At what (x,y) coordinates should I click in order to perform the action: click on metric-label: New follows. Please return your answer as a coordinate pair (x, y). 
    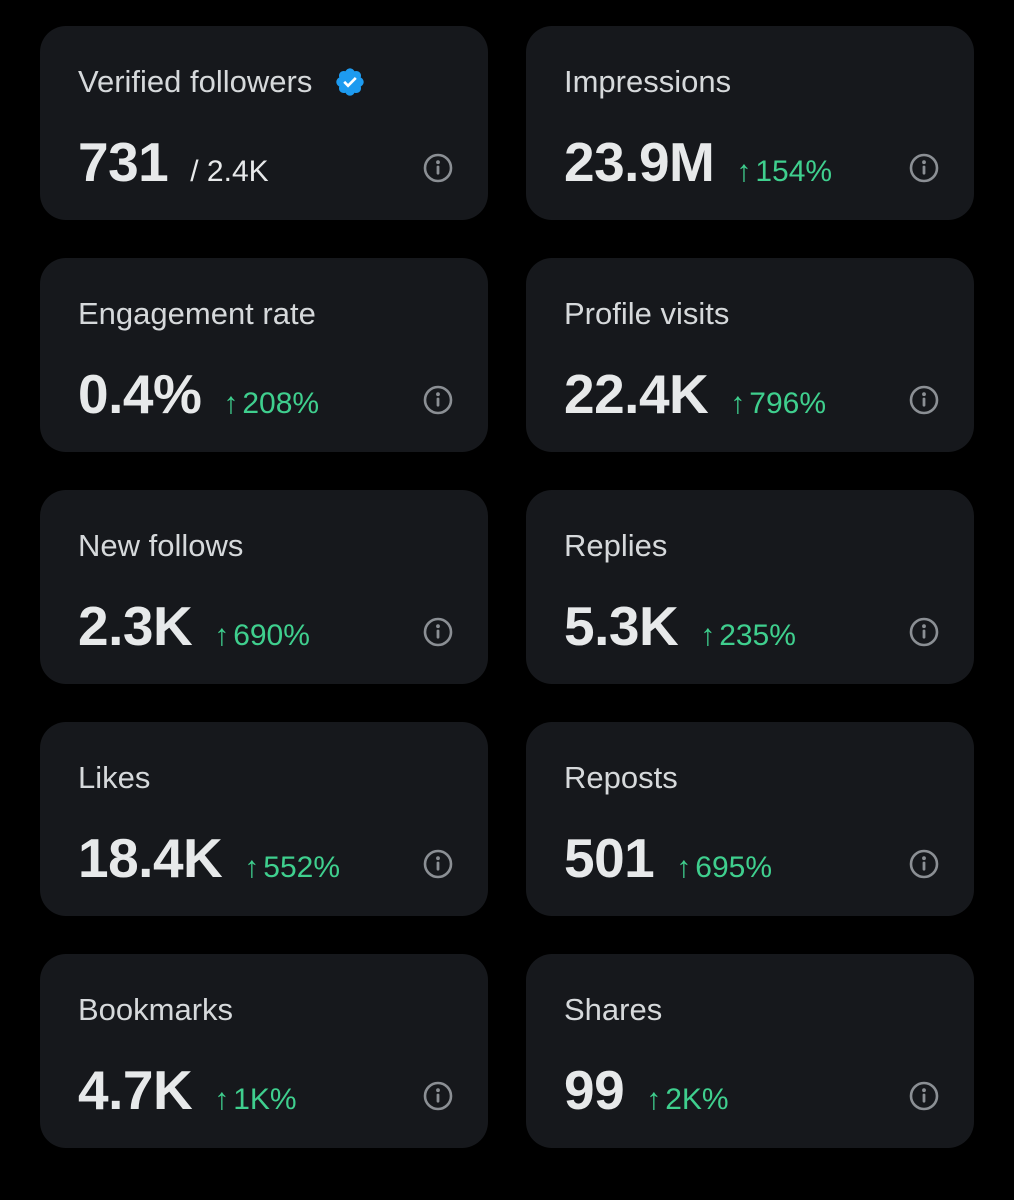
    Looking at the image, I should click on (161, 545).